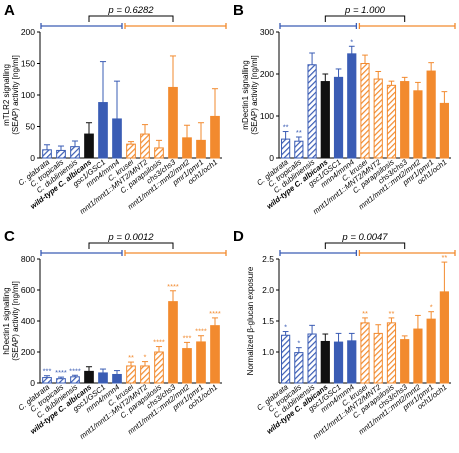 The width and height of the screenshot is (459, 453). I want to click on y-axis-label: Normalized β-glucan exposure, so click(250, 320).